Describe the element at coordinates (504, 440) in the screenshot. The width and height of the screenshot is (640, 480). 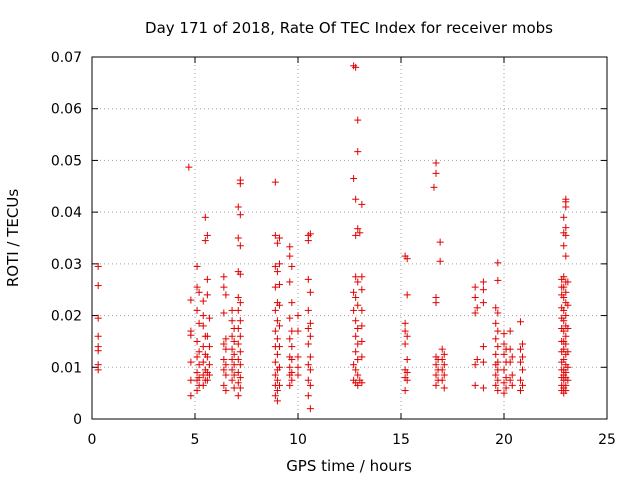
I see `x-tick-label: 20` at that location.